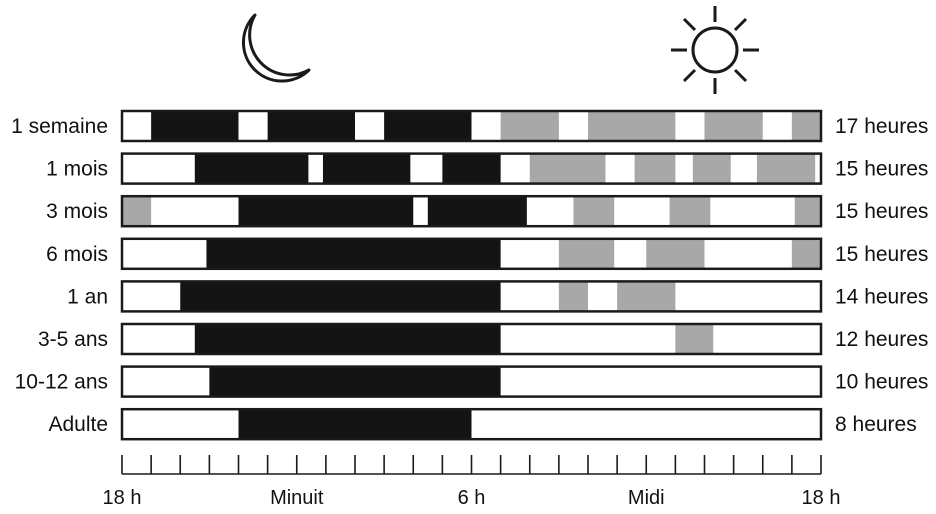  What do you see at coordinates (715, 50) in the screenshot?
I see `sun-icon` at bounding box center [715, 50].